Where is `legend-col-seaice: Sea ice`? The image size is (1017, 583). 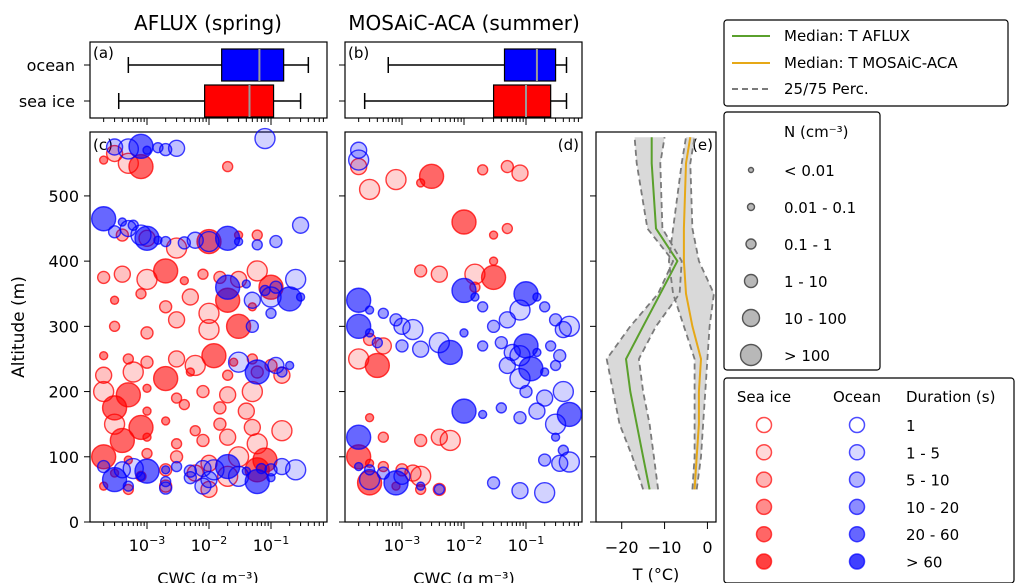
legend-col-seaice: Sea ice is located at coordinates (764, 397).